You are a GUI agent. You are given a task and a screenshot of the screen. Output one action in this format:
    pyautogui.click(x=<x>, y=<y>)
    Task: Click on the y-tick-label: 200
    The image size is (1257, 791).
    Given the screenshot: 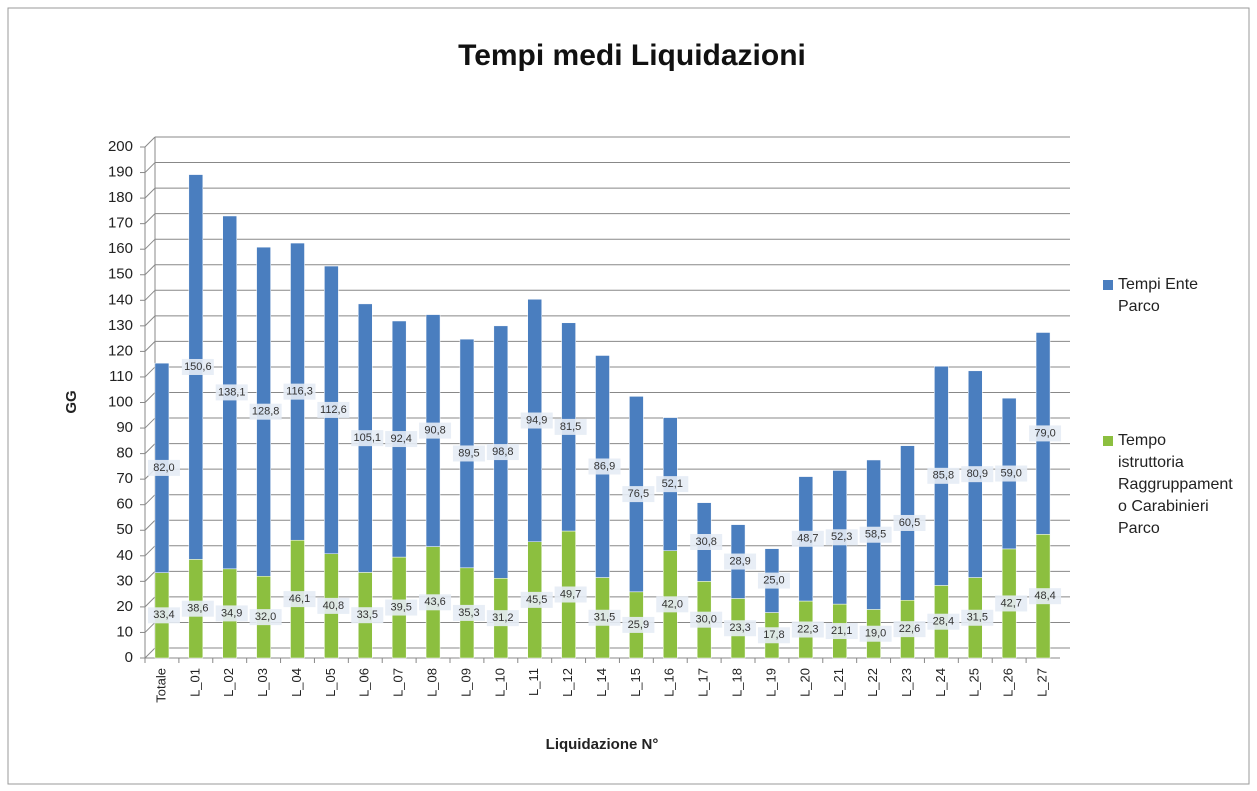 What is the action you would take?
    pyautogui.click(x=120, y=146)
    